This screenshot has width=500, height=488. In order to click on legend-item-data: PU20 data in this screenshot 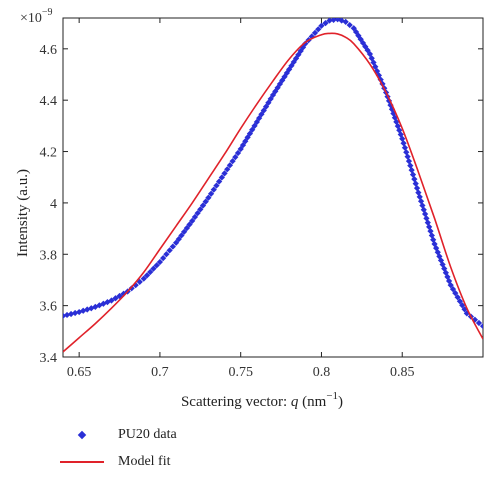, I will do `click(118, 435)`.